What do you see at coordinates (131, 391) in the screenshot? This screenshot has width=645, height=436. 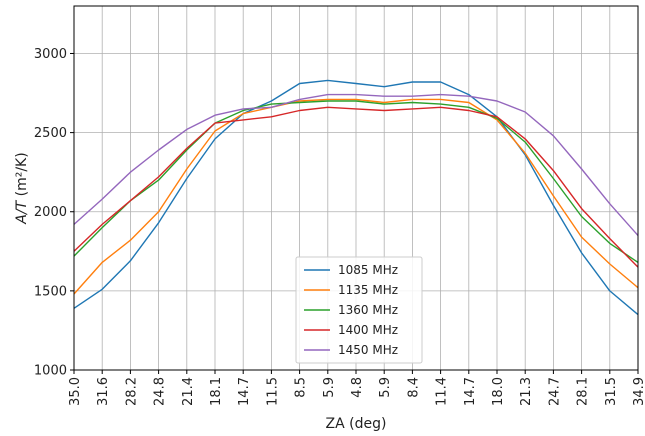 I see `x-tick-label: 28.2` at bounding box center [131, 391].